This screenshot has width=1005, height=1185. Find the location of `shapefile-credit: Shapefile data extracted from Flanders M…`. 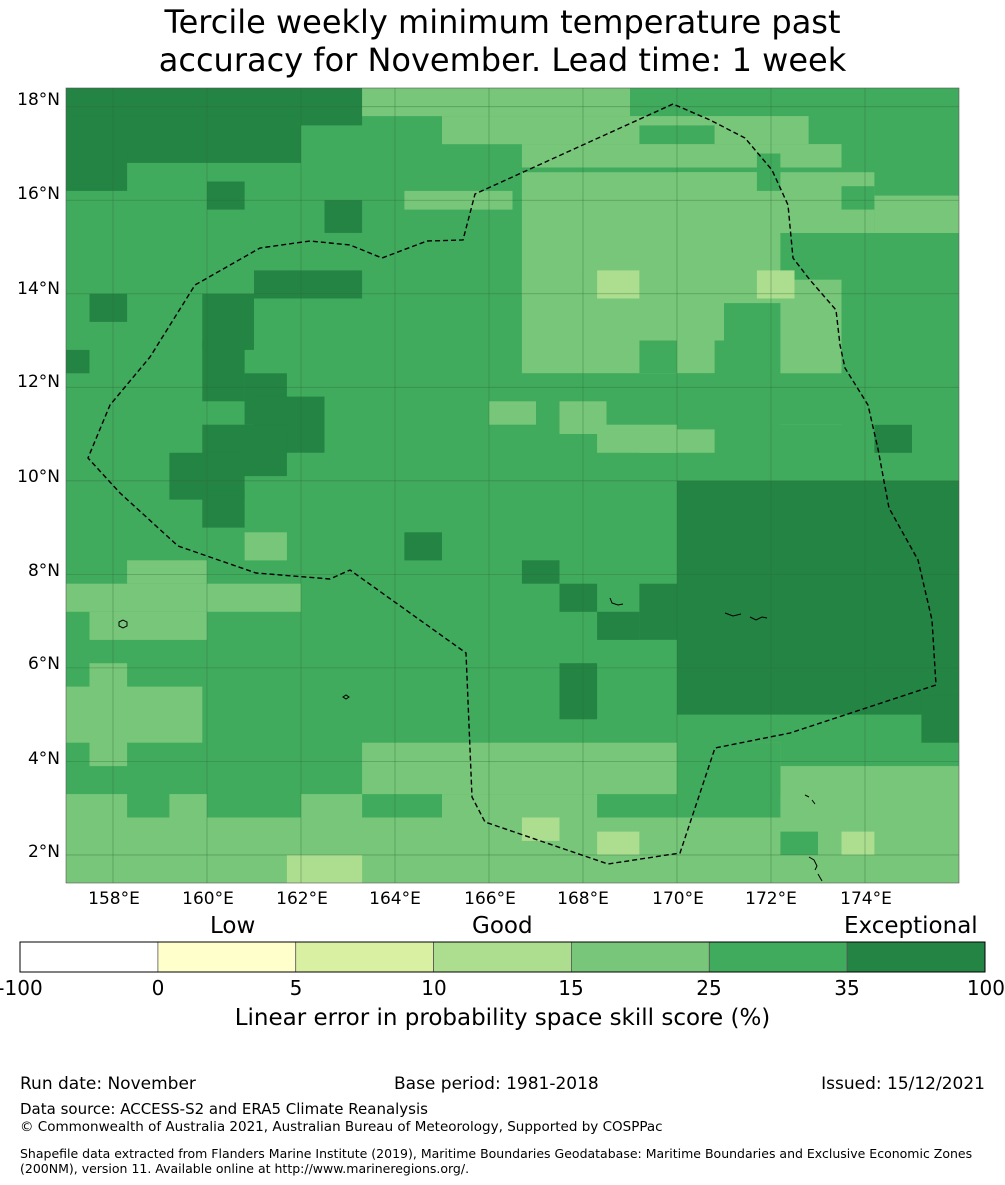

shapefile-credit: Shapefile data extracted from Flanders M… is located at coordinates (496, 1161).